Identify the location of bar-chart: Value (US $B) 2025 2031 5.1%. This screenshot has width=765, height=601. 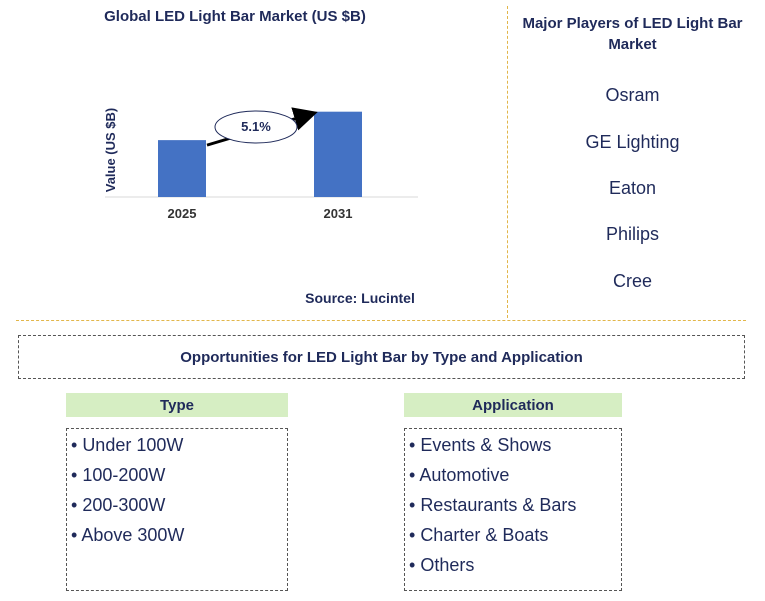
(260, 164).